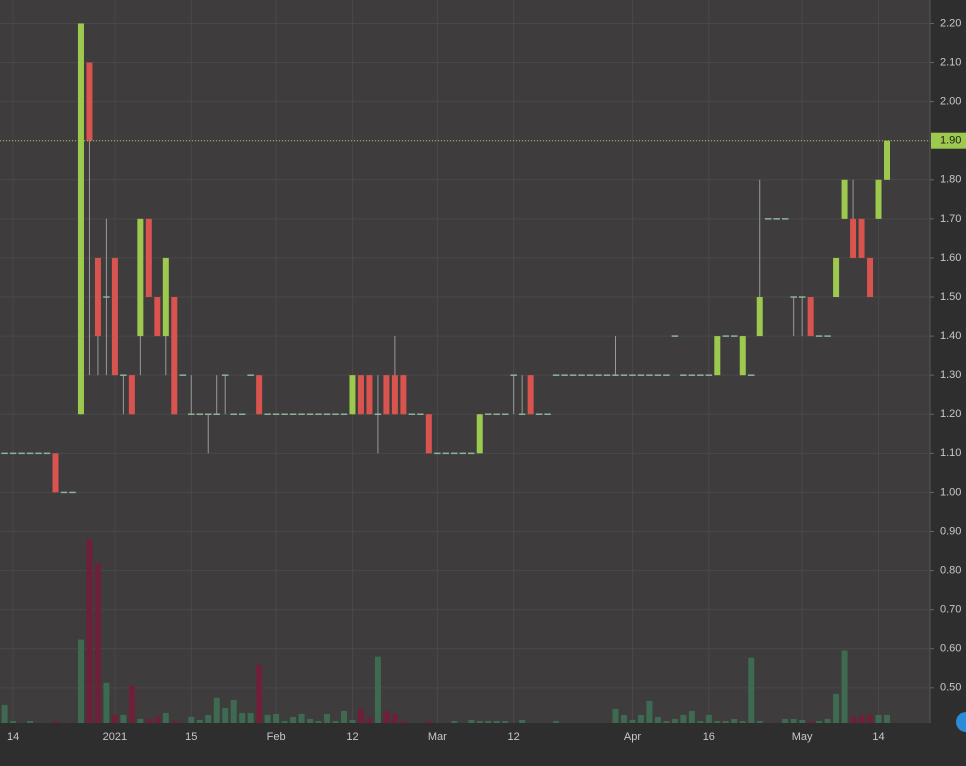 The height and width of the screenshot is (766, 966). What do you see at coordinates (950, 492) in the screenshot?
I see `y-tick-label: 1.00` at bounding box center [950, 492].